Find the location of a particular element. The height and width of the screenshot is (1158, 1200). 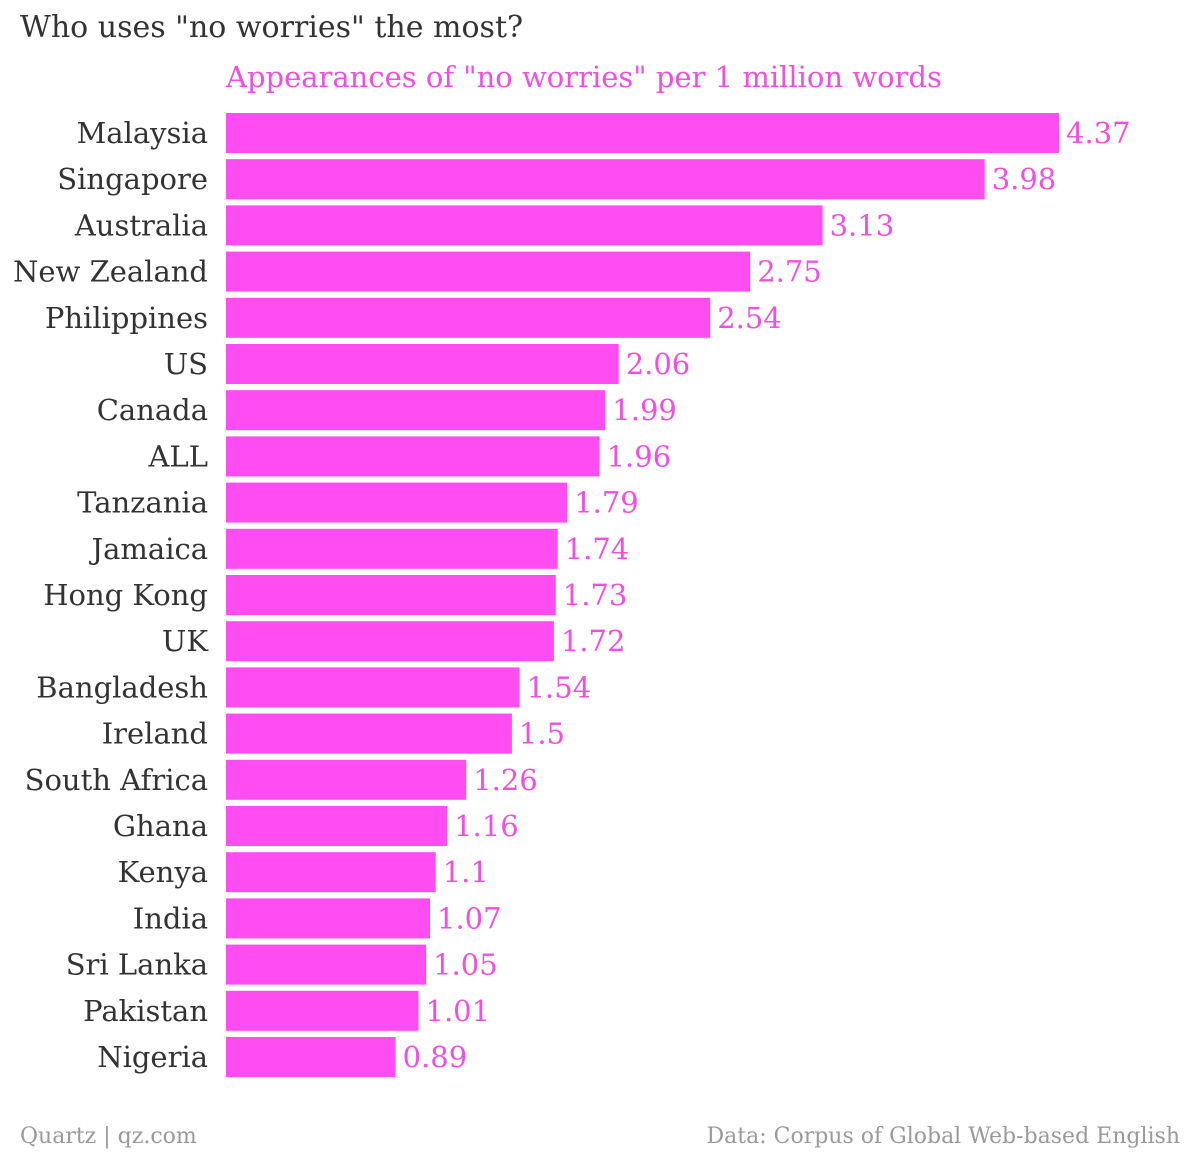

bar-bangladesh is located at coordinates (373, 687).